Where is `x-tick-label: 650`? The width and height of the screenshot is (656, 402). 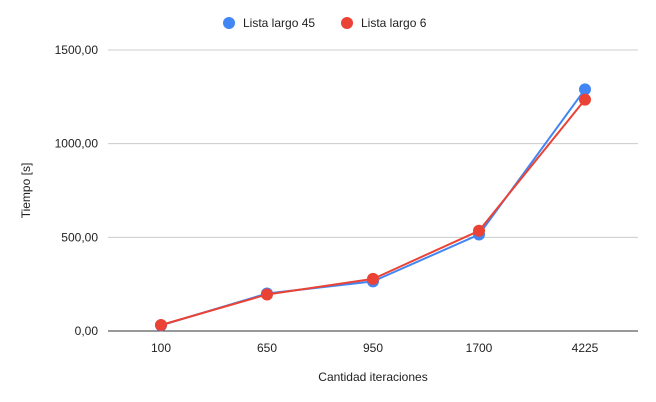 x-tick-label: 650 is located at coordinates (267, 348).